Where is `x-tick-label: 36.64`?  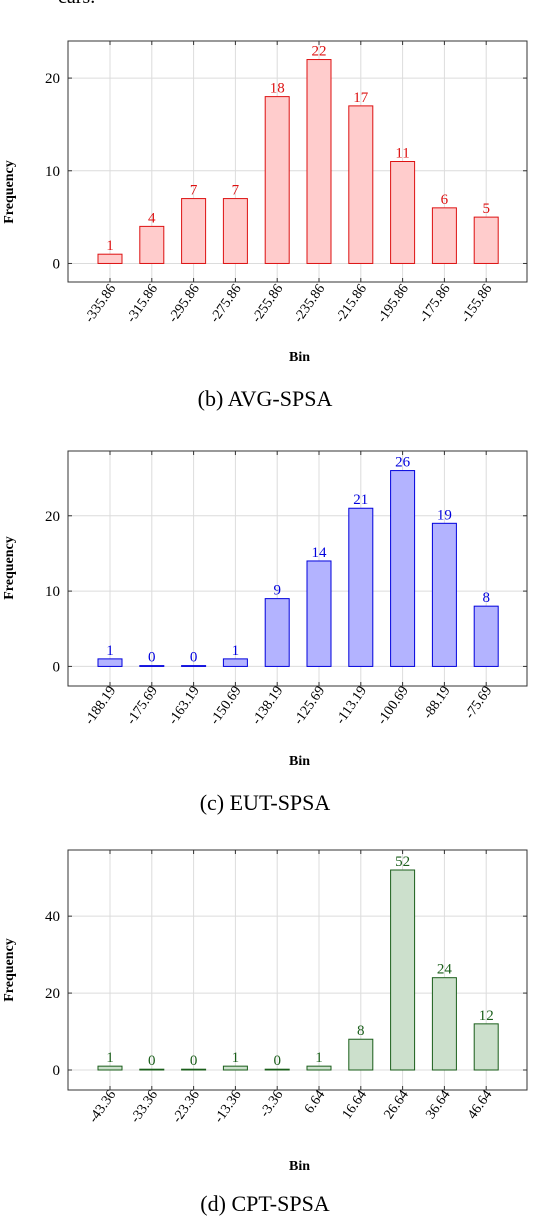 x-tick-label: 36.64 is located at coordinates (438, 1105).